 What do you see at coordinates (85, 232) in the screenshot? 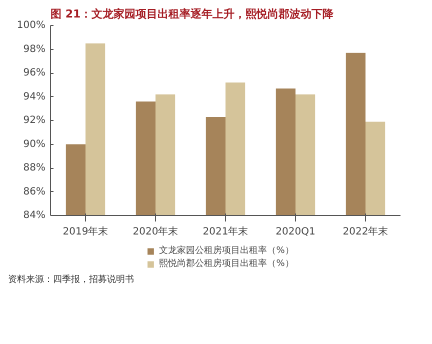
I see `x-tick-label: 2019年末` at bounding box center [85, 232].